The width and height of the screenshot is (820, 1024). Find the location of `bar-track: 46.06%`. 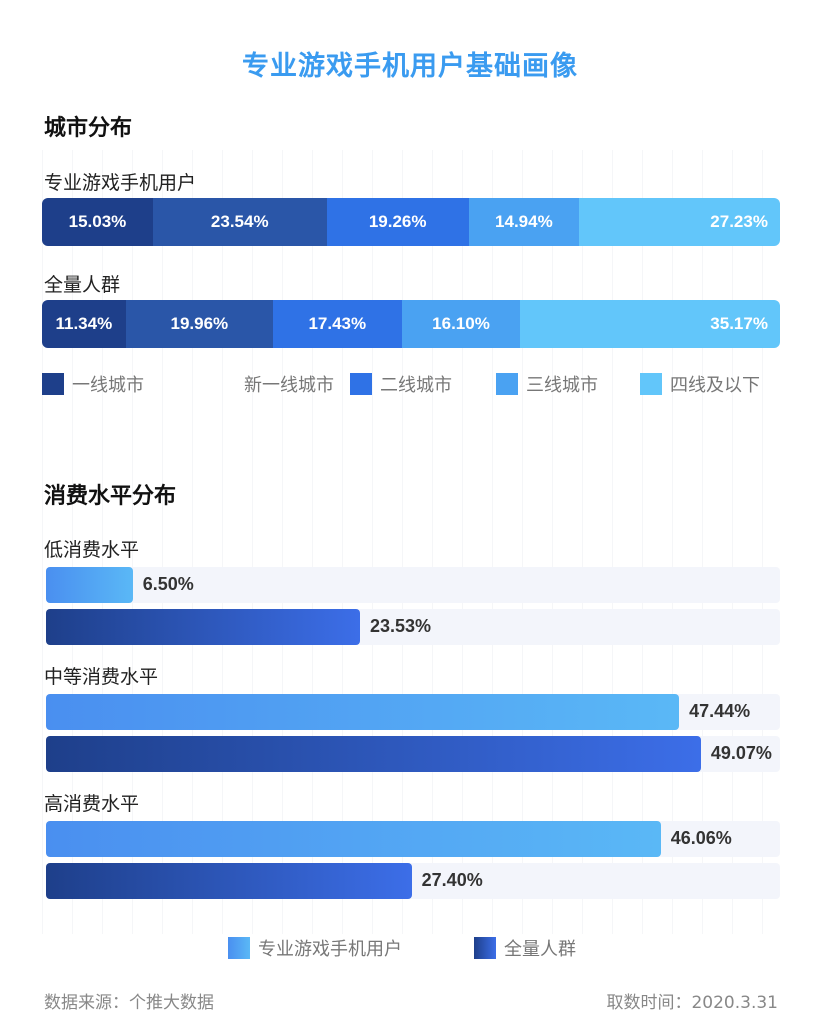

bar-track: 46.06% is located at coordinates (413, 839).